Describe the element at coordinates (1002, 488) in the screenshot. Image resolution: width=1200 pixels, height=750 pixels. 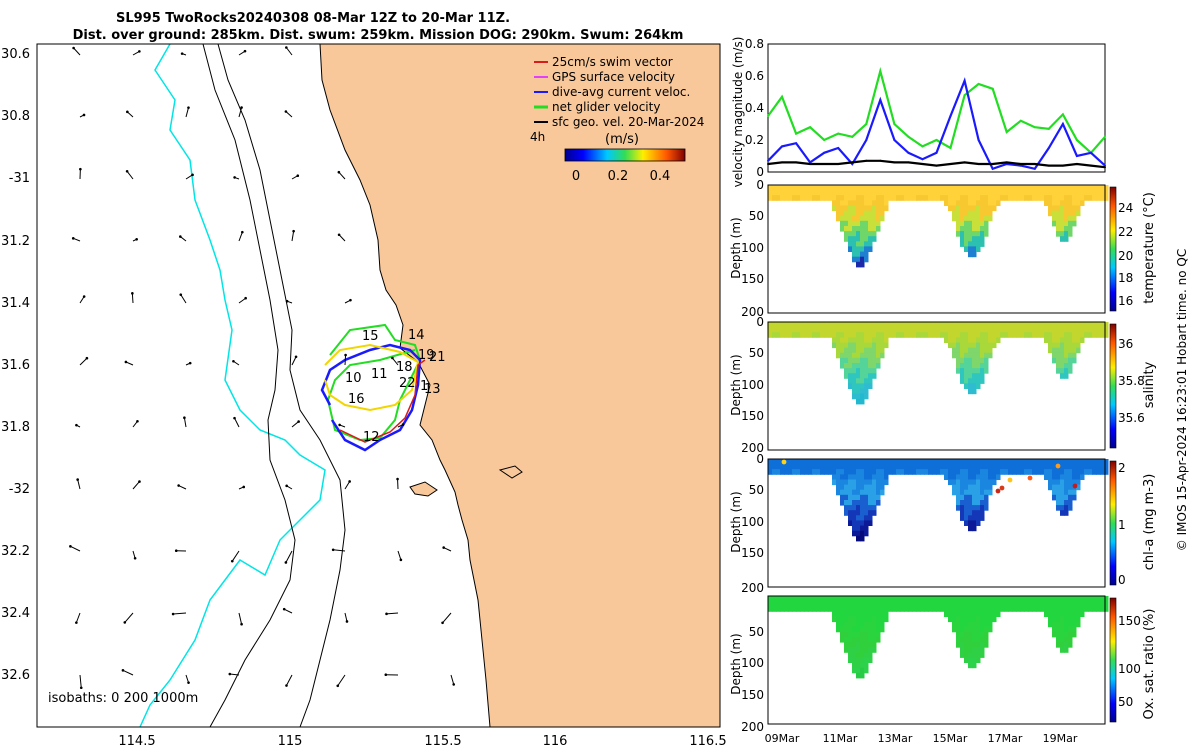
I see `chla-hotspot` at that location.